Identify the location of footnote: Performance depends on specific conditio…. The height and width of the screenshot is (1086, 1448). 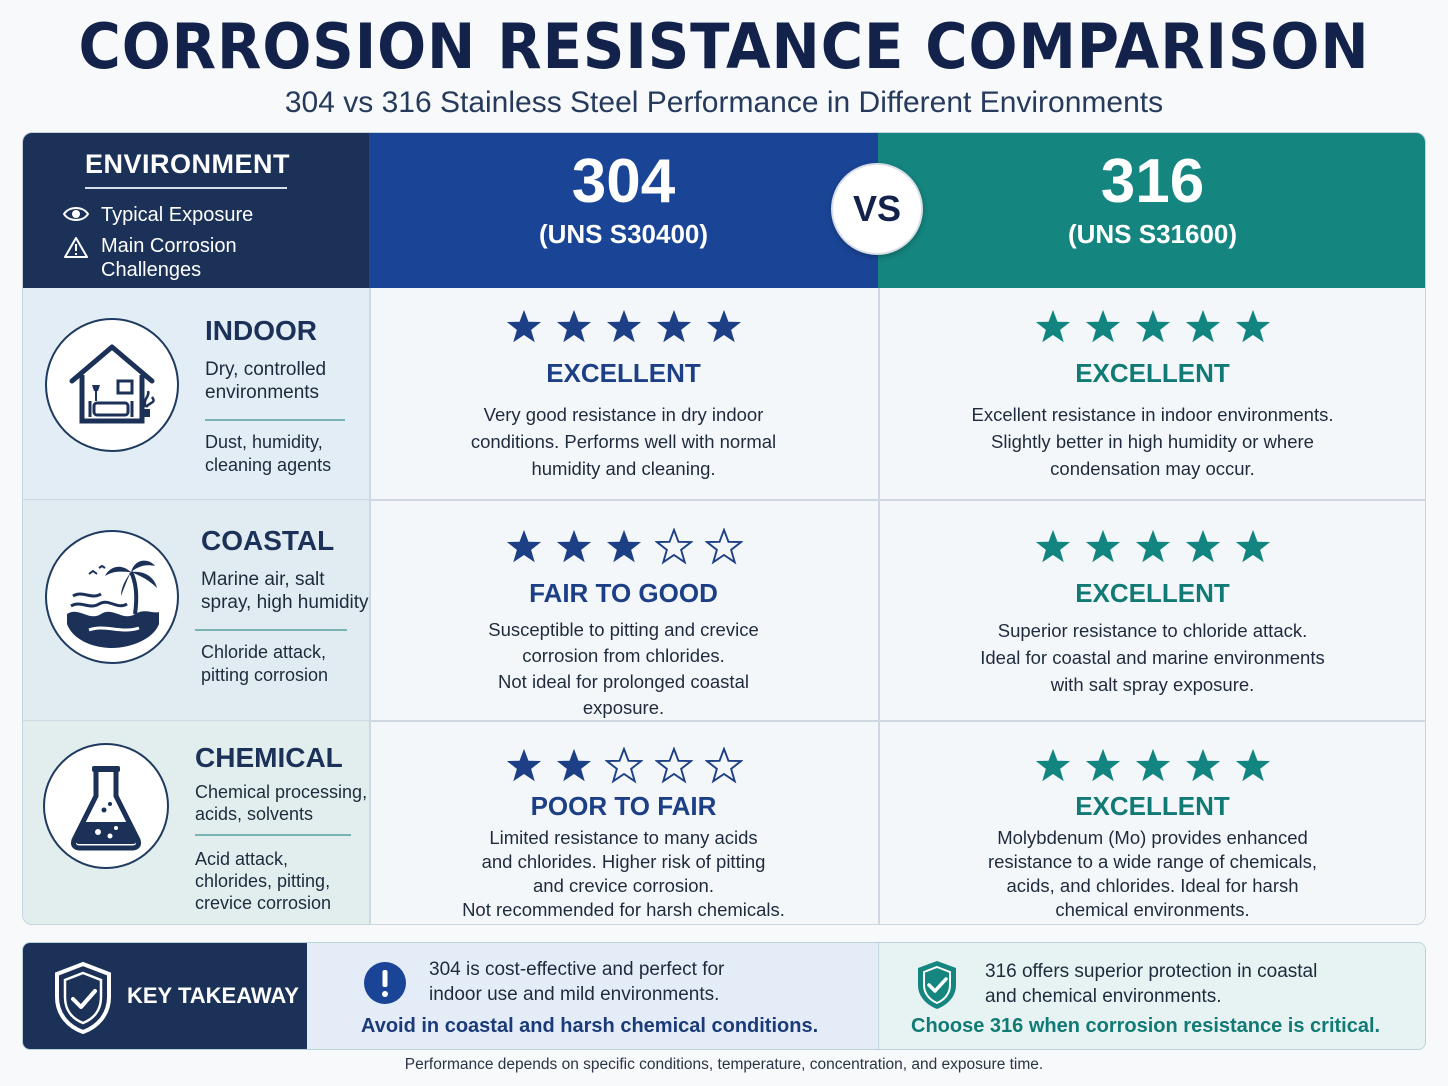
(724, 1064).